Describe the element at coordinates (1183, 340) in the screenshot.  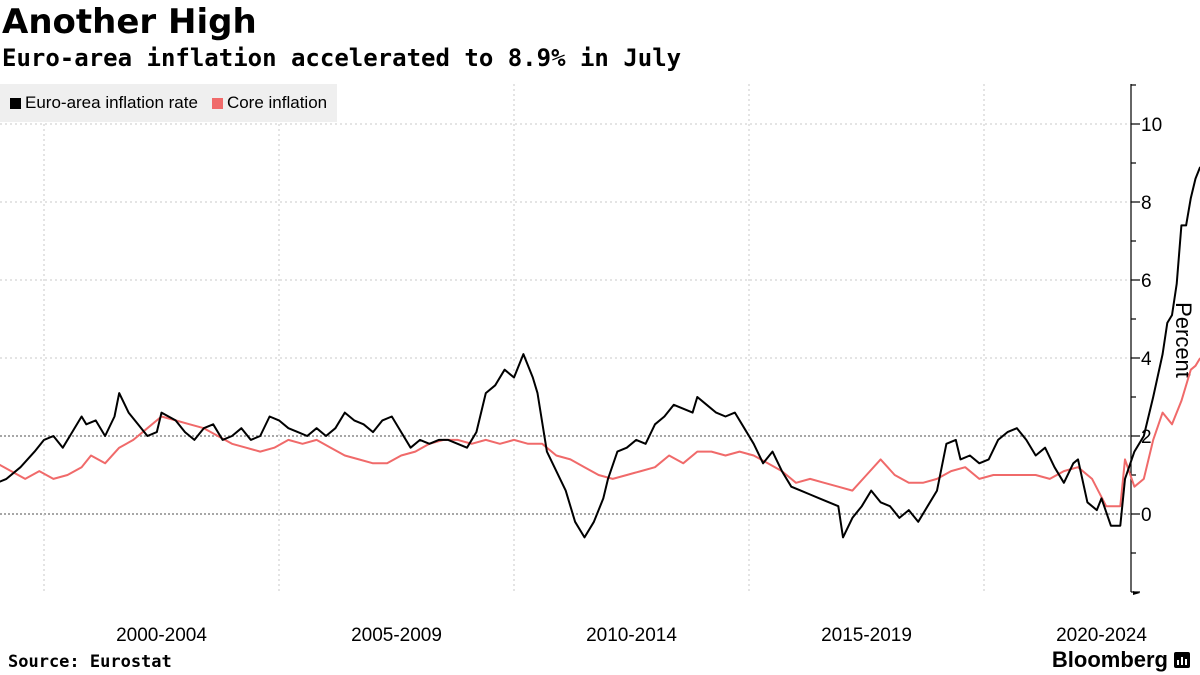
I see `y-axis-title: Percent` at that location.